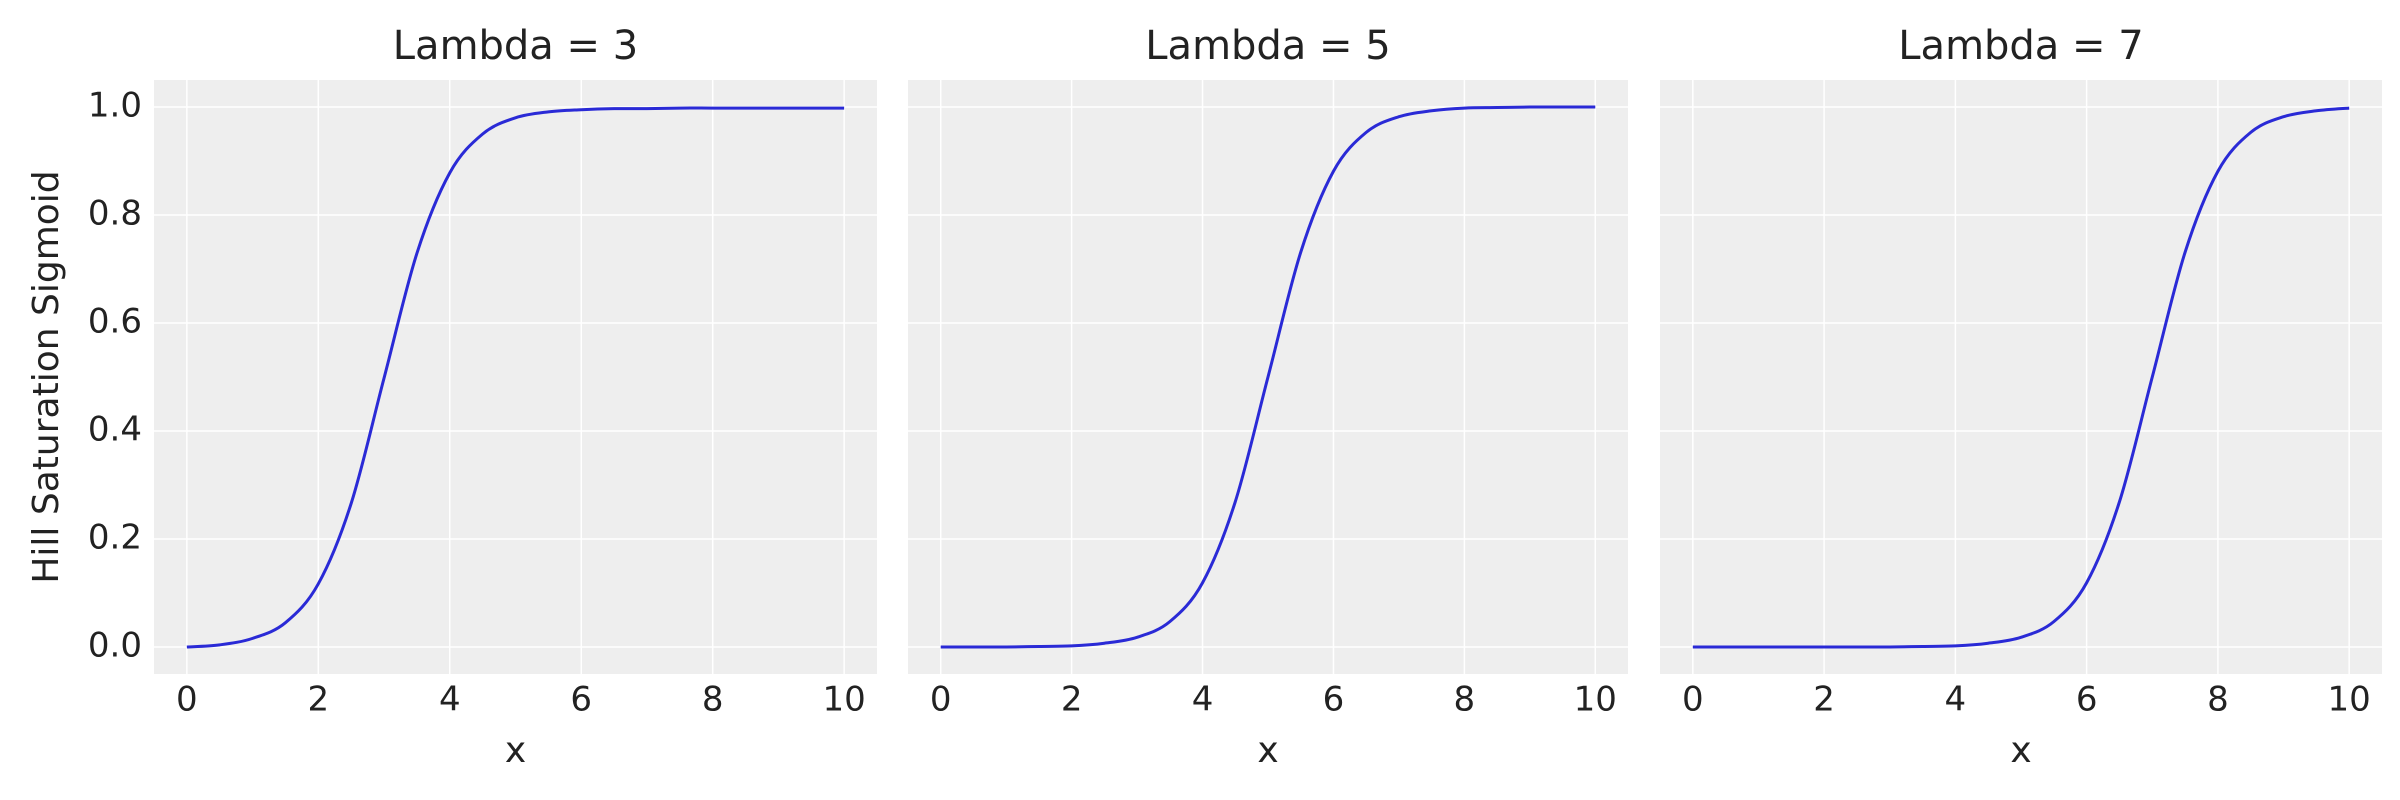 The width and height of the screenshot is (2400, 800). I want to click on y-tick-label: 1.0, so click(115, 106).